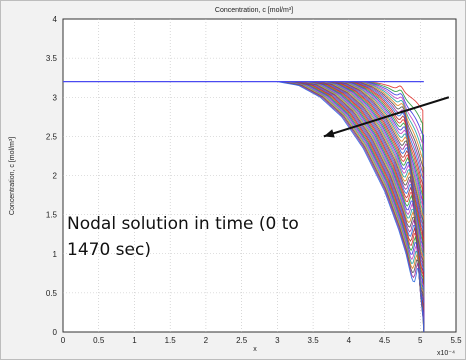 The height and width of the screenshot is (361, 466). Describe the element at coordinates (55, 176) in the screenshot. I see `y-tick-label: 2` at that location.